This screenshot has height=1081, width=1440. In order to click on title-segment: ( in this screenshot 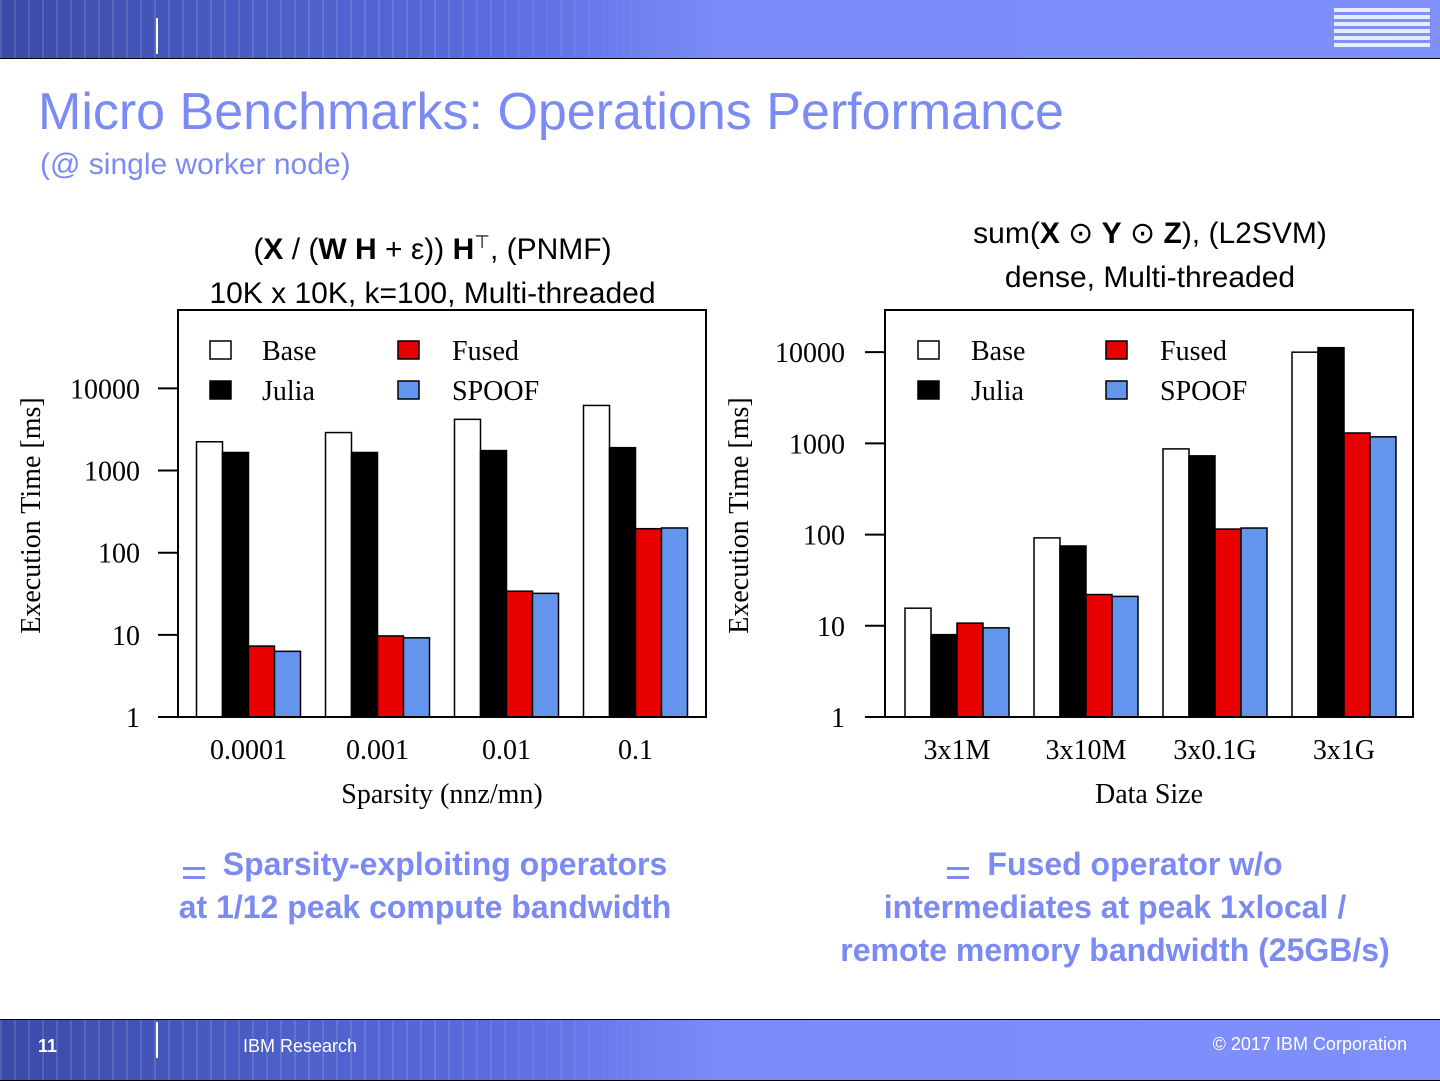, I will do `click(258, 249)`.